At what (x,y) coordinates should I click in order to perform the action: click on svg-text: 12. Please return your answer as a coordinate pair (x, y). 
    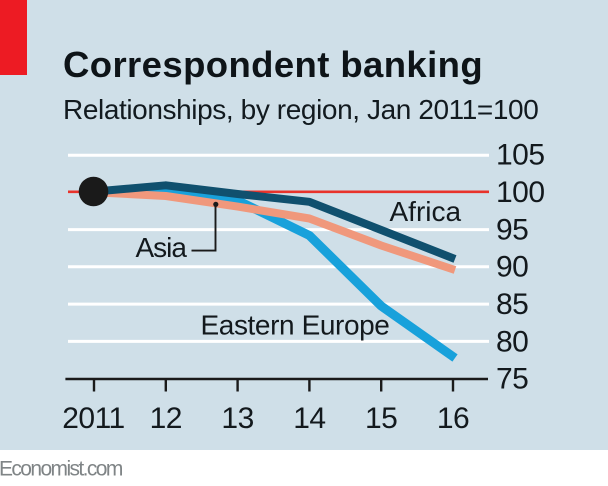
    Looking at the image, I should click on (166, 418).